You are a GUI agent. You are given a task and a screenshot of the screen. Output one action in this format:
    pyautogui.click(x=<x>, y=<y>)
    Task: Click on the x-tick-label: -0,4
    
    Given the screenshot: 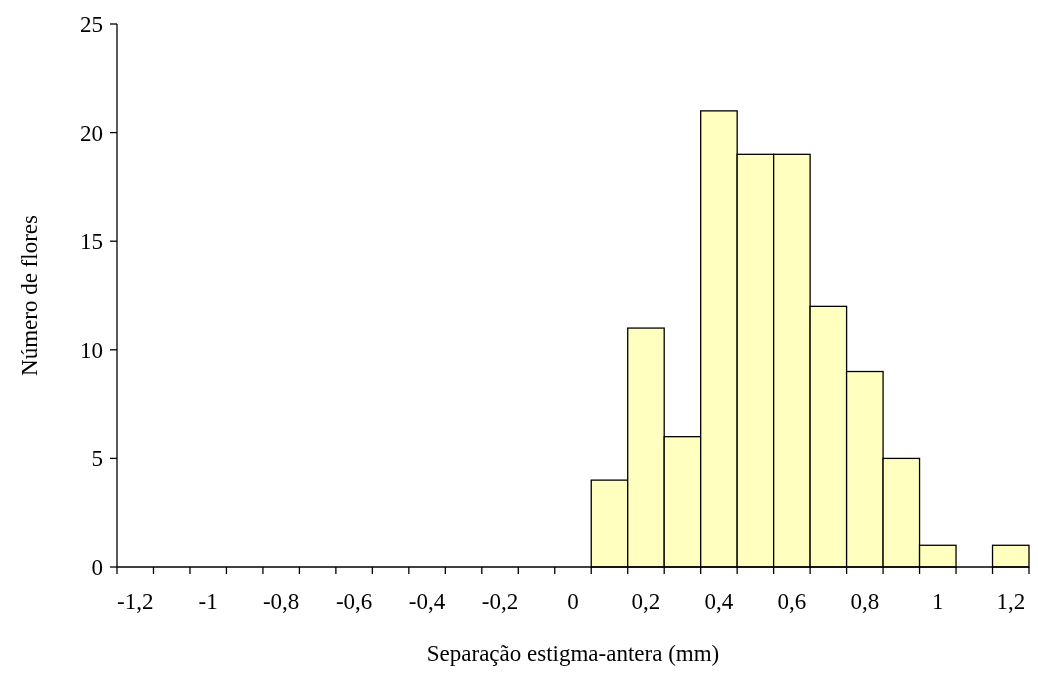 What is the action you would take?
    pyautogui.click(x=427, y=601)
    